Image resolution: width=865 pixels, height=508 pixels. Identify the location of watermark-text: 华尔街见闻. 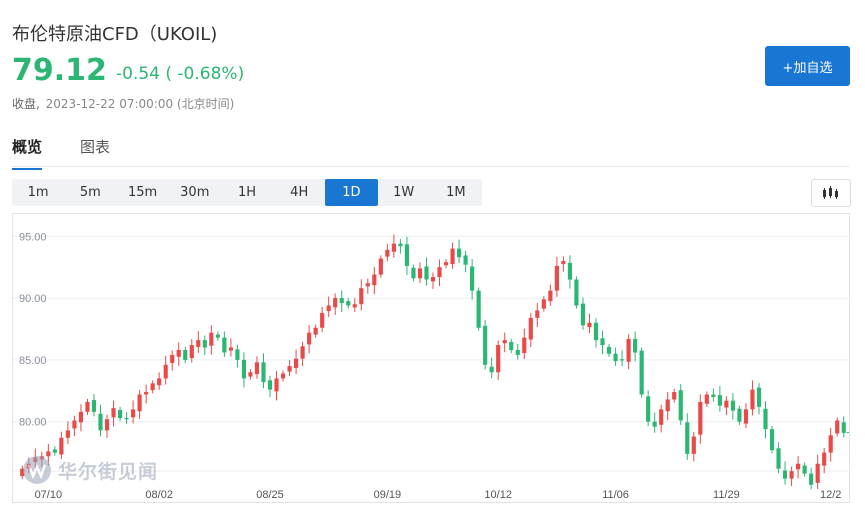
(108, 471).